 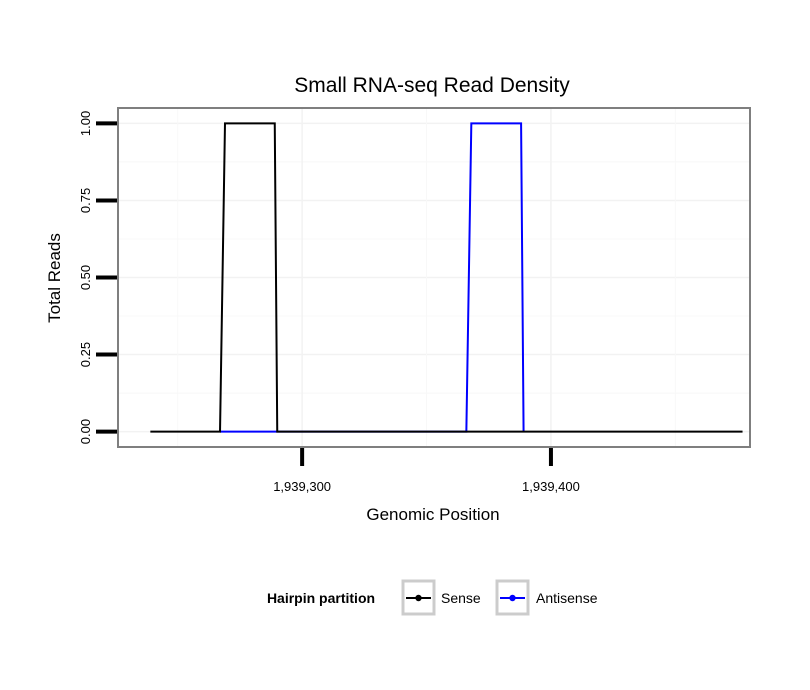 What do you see at coordinates (567, 598) in the screenshot?
I see `legend-label-antisense: Antisense` at bounding box center [567, 598].